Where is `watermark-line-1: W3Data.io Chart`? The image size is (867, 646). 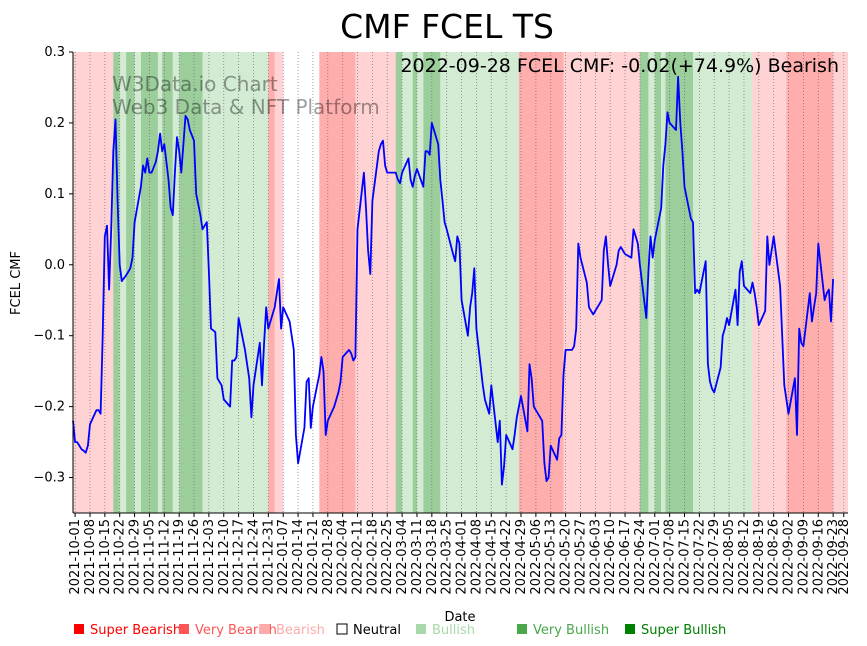
watermark-line-1: W3Data.io Chart is located at coordinates (195, 84).